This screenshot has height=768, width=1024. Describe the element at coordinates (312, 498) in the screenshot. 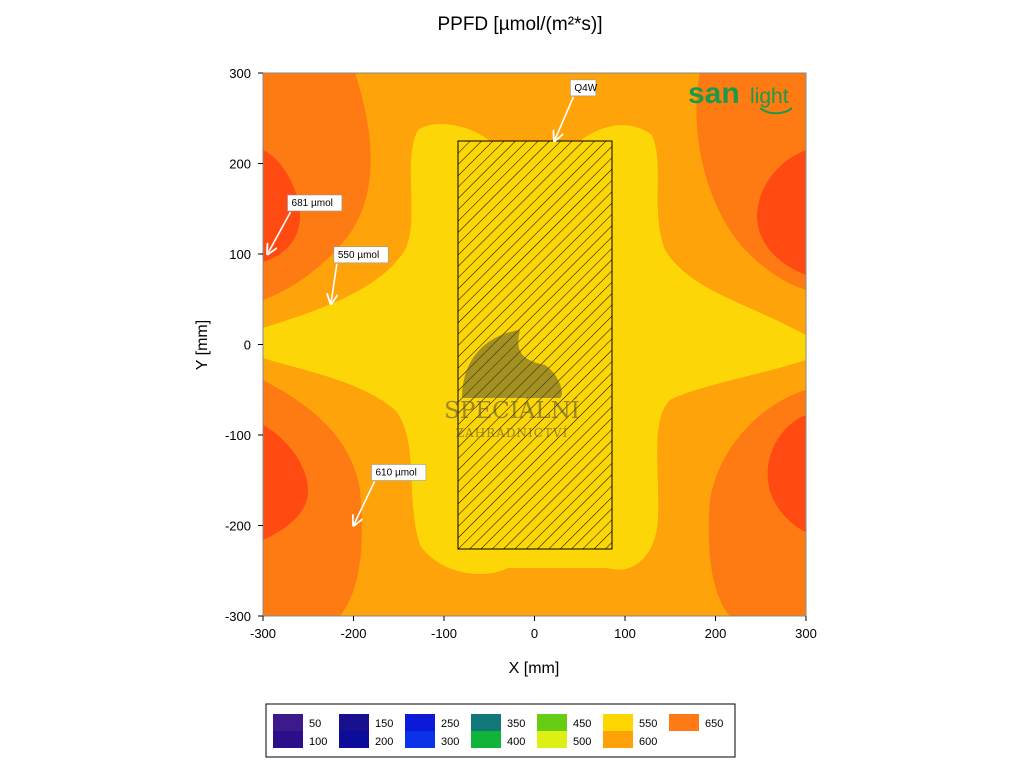

I see `contour-650-bottom-left` at that location.